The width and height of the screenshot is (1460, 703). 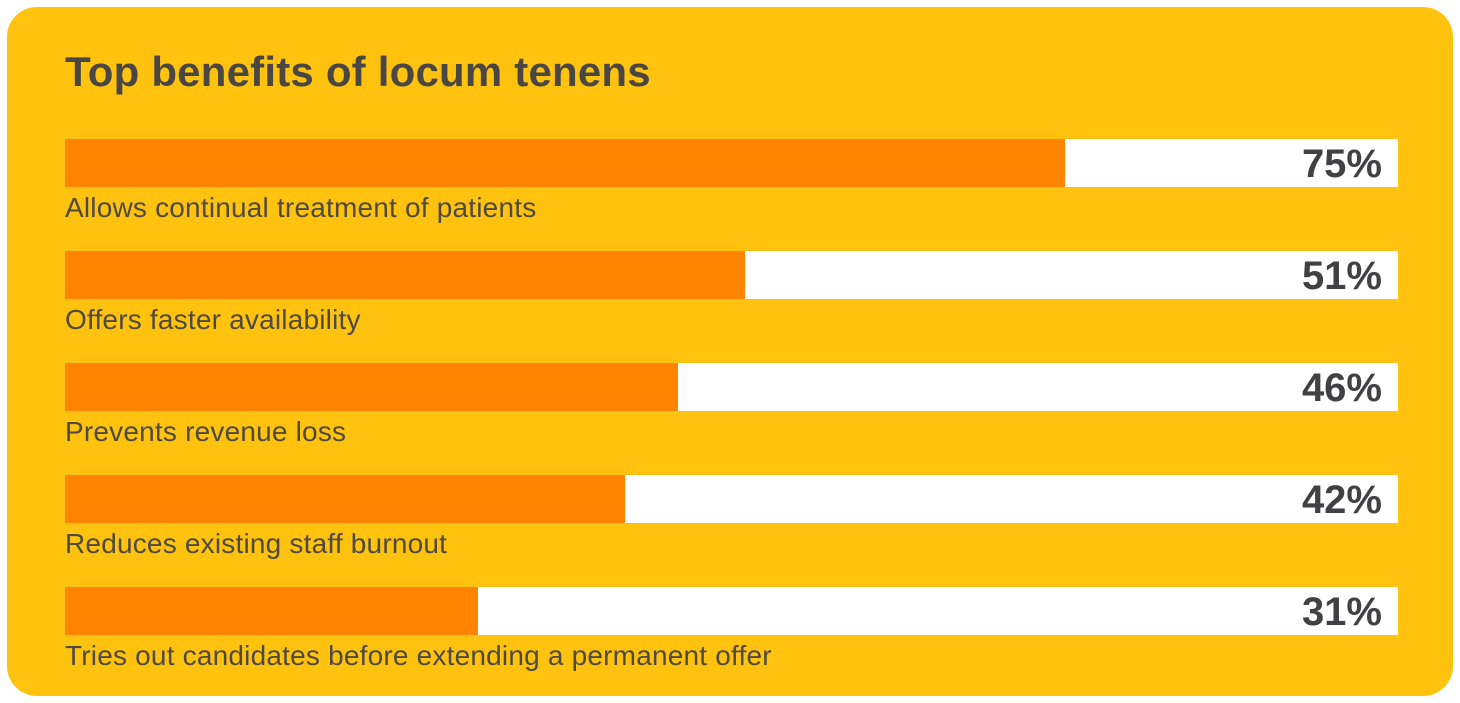 What do you see at coordinates (301, 208) in the screenshot?
I see `bar-category-label: Allows continual treatment of patients` at bounding box center [301, 208].